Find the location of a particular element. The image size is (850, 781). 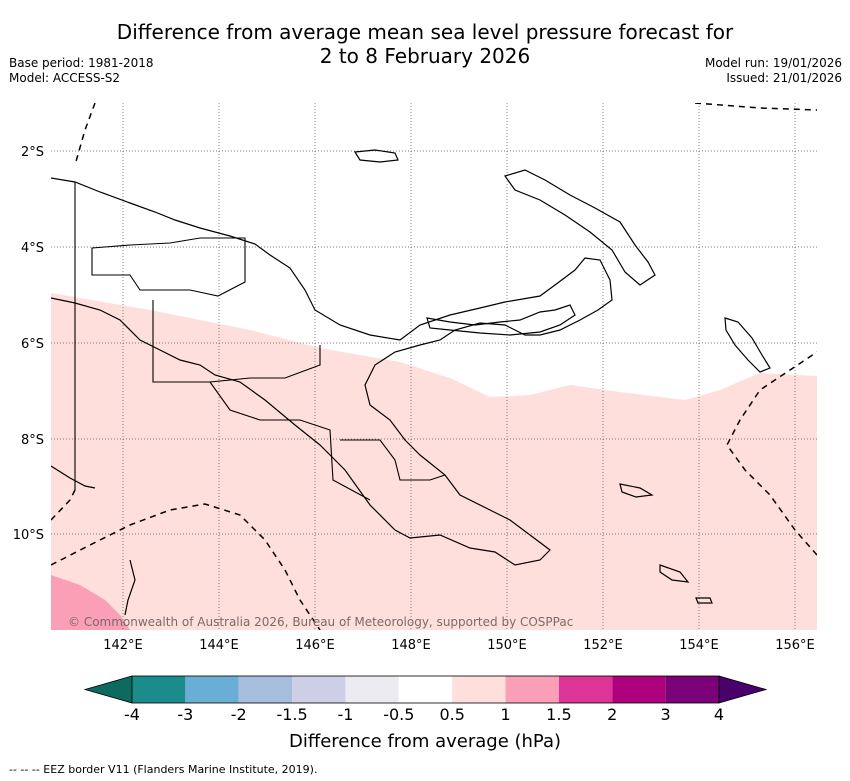

province-boundary-c is located at coordinates (290, 441).